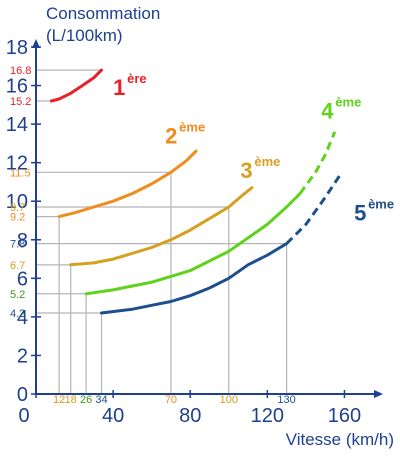 The width and height of the screenshot is (400, 459). I want to click on x-tick-label-40: 40, so click(113, 416).